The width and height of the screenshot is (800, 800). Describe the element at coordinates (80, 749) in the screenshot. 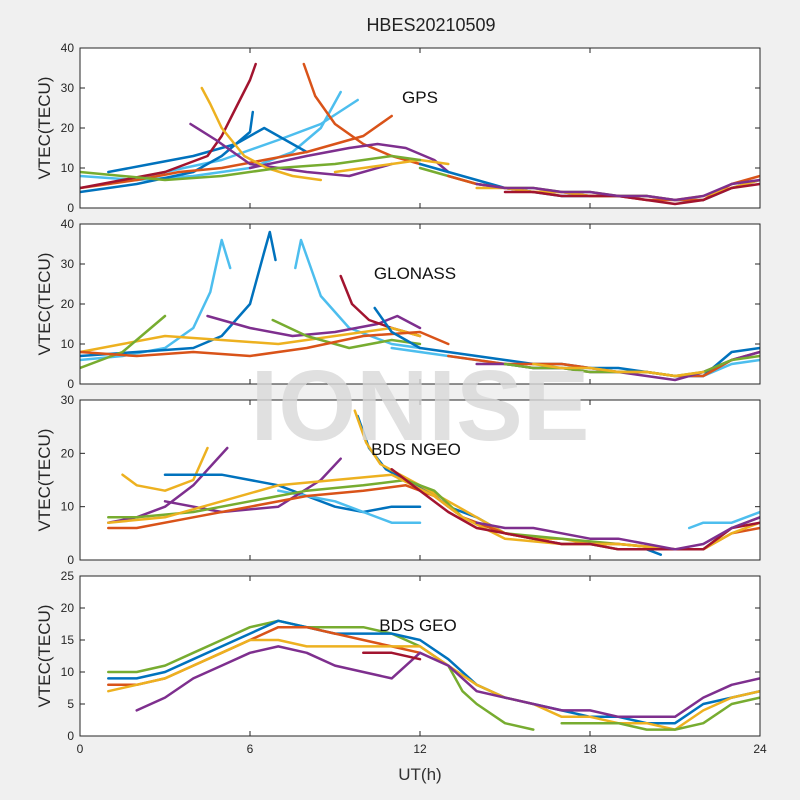

I see `x-tick-label: 0` at that location.